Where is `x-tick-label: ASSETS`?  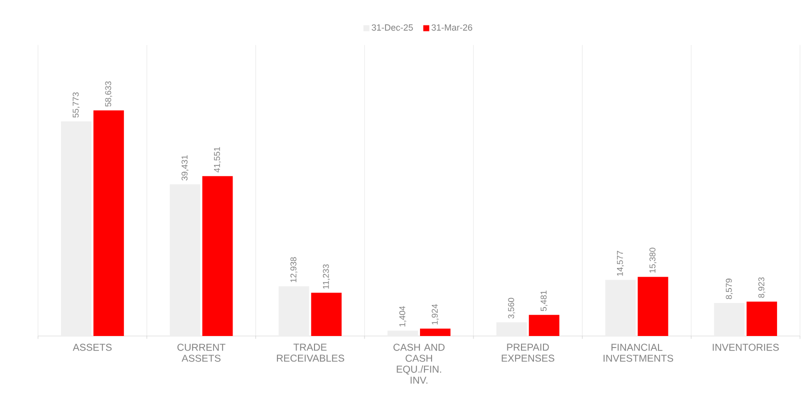 x-tick-label: ASSETS is located at coordinates (92, 347).